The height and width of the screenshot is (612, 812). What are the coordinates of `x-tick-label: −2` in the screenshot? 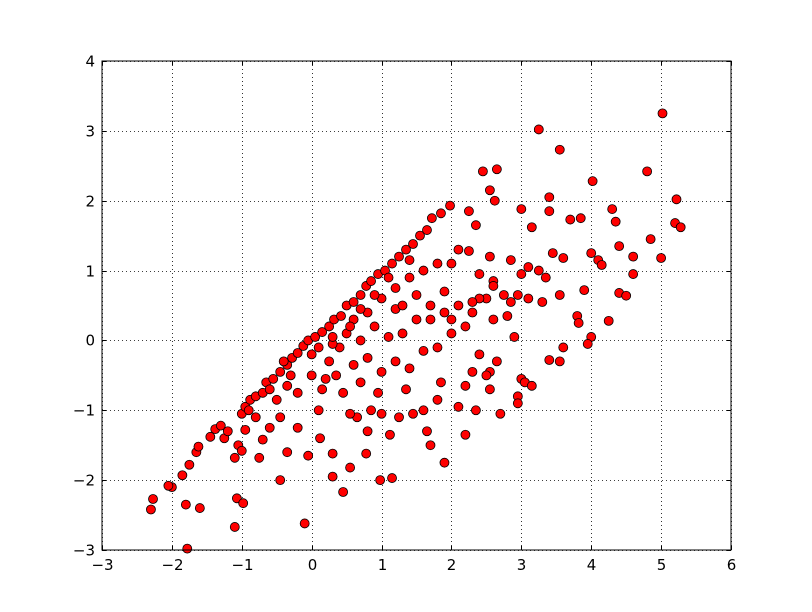 It's located at (172, 565).